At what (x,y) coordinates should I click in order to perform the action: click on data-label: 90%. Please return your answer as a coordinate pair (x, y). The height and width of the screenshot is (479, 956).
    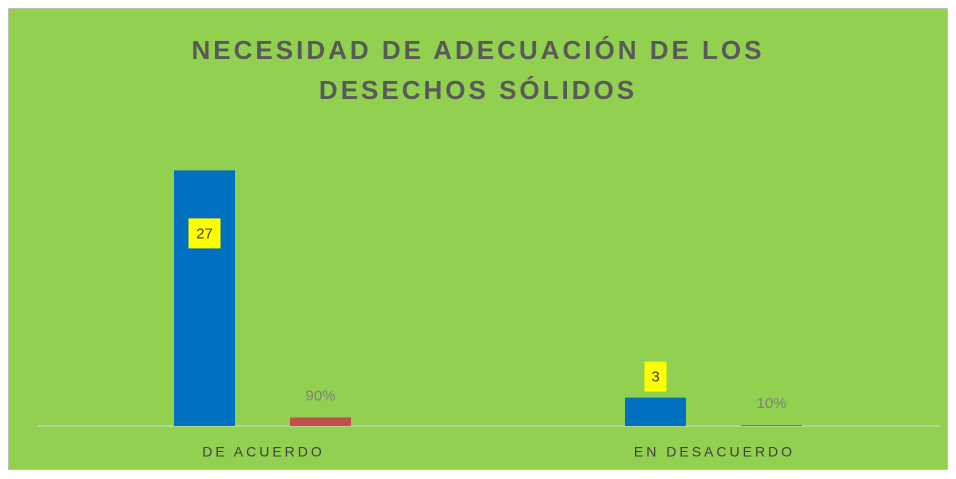
    Looking at the image, I should click on (320, 395).